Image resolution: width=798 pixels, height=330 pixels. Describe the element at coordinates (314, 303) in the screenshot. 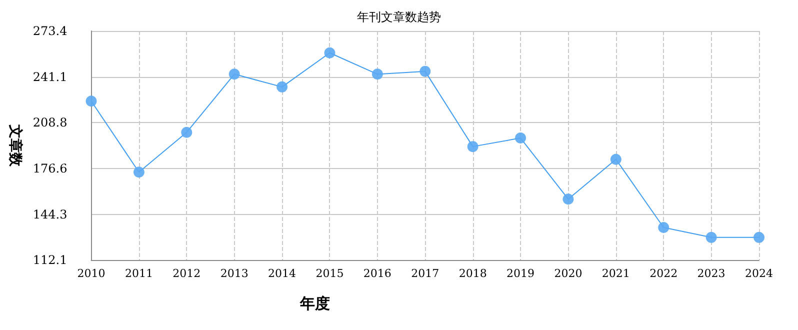

I see `x-axis-title: 年度` at that location.